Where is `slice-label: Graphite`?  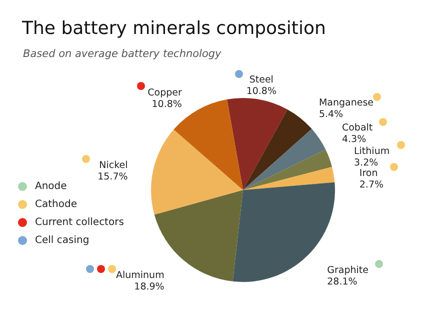
slice-label: Graphite is located at coordinates (348, 270).